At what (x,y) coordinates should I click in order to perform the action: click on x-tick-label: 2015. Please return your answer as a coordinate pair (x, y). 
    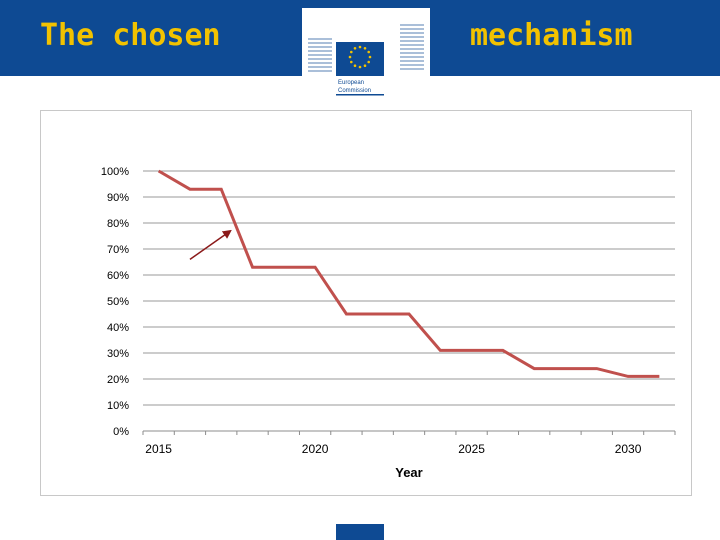
    Looking at the image, I should click on (158, 449).